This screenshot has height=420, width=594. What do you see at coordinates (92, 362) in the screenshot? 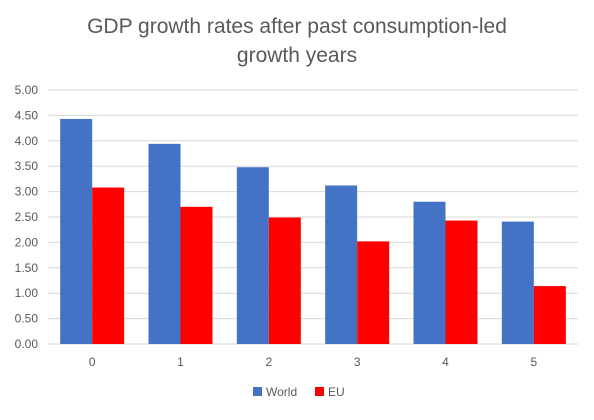
I see `x-tick-label: 0` at bounding box center [92, 362].